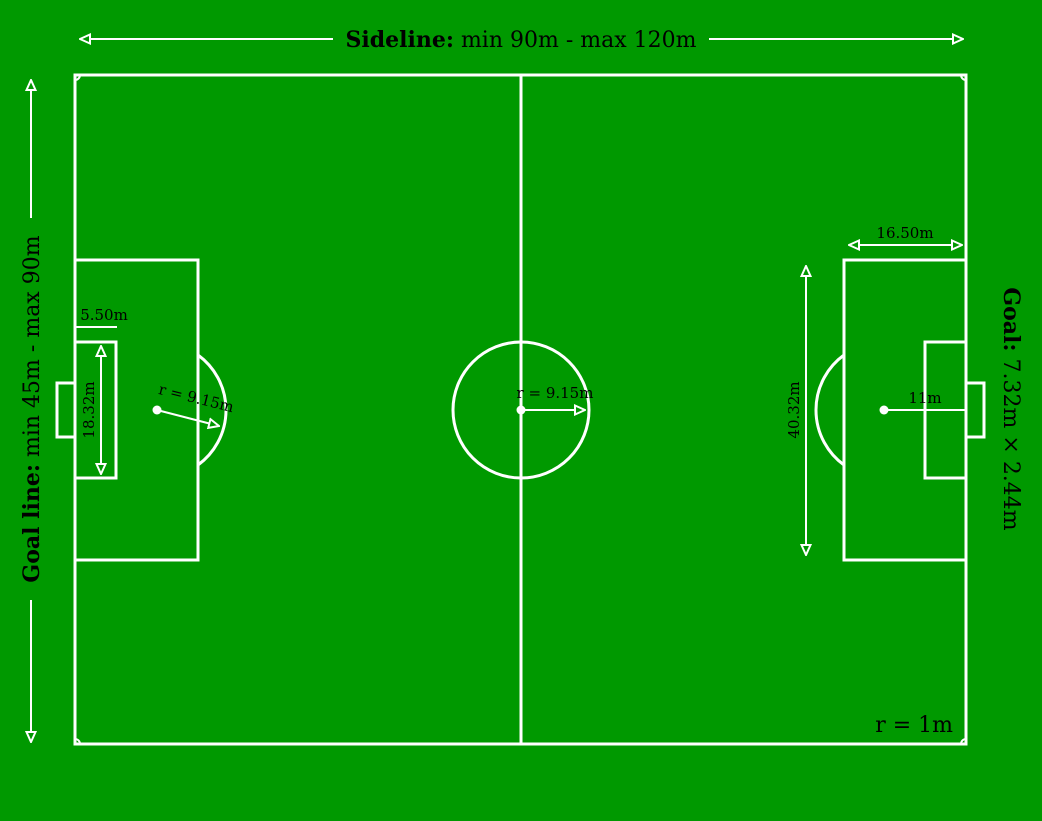 The width and height of the screenshot is (1042, 821). What do you see at coordinates (66, 410) in the screenshot?
I see `left-goal` at bounding box center [66, 410].